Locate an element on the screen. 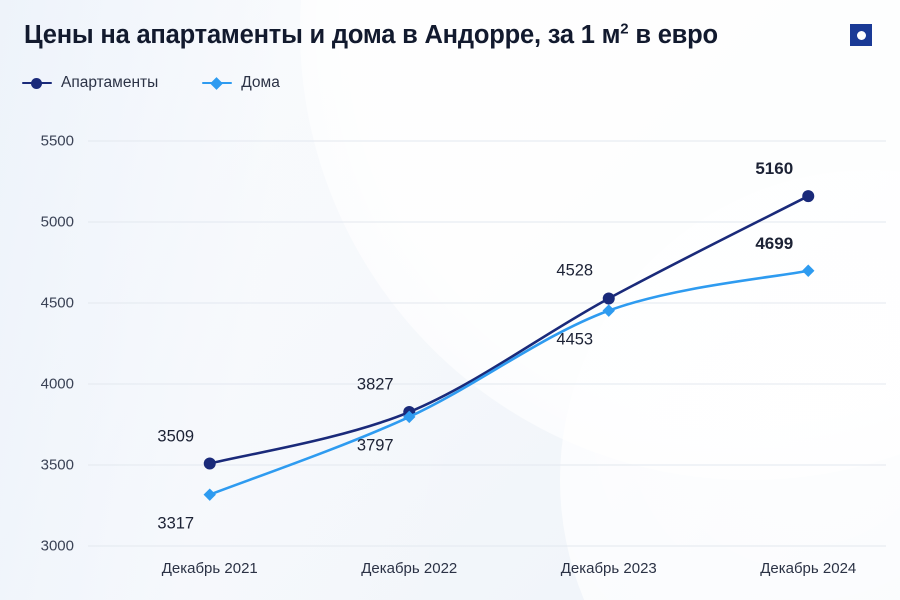  y-axis-tick-label: 3000 is located at coordinates (57, 546).